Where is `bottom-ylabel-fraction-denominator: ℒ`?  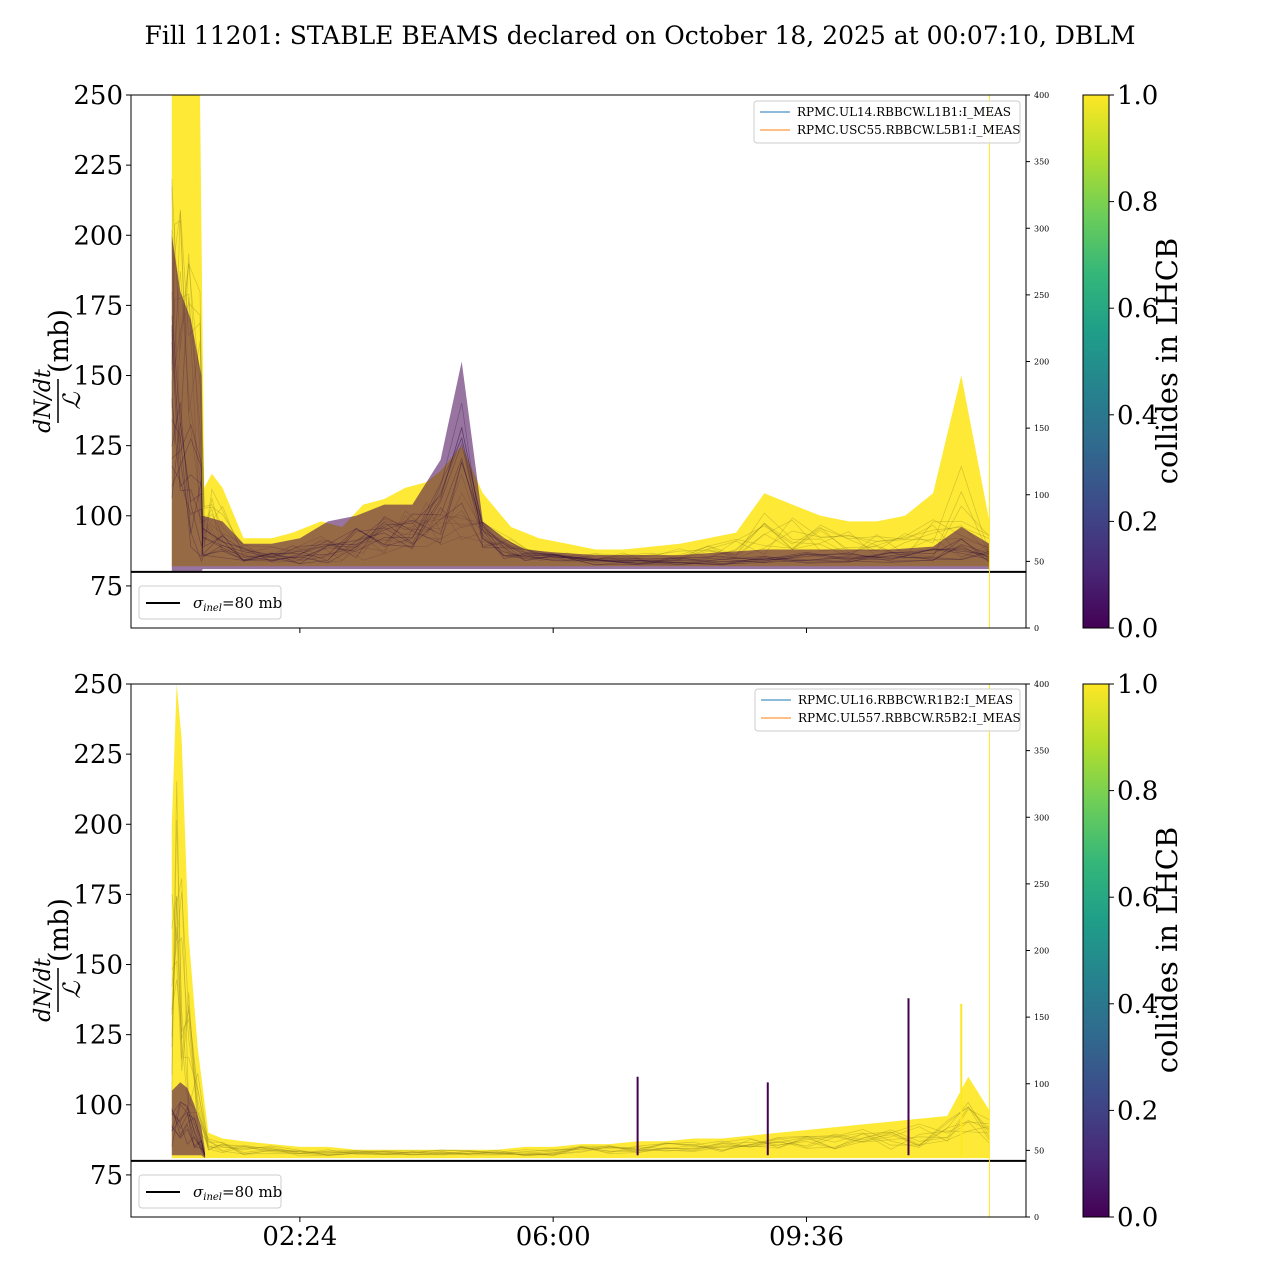
bottom-ylabel-fraction-denominator: ℒ is located at coordinates (72, 990).